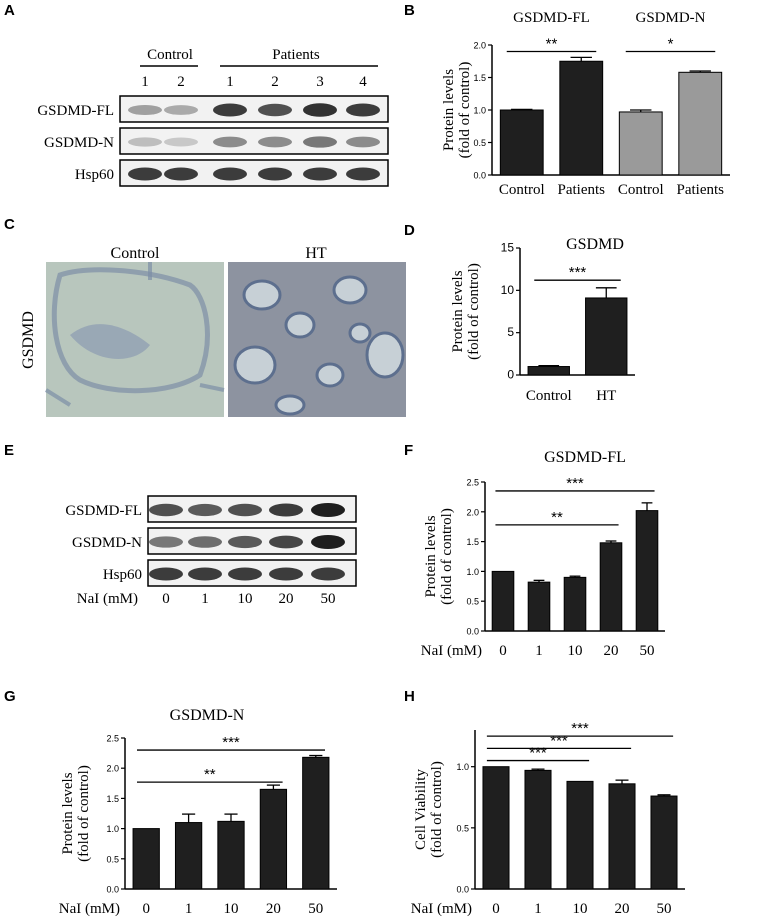 This screenshot has height=920, width=765. What do you see at coordinates (166, 599) in the screenshot?
I see `blot-lane-label: 0` at bounding box center [166, 599].